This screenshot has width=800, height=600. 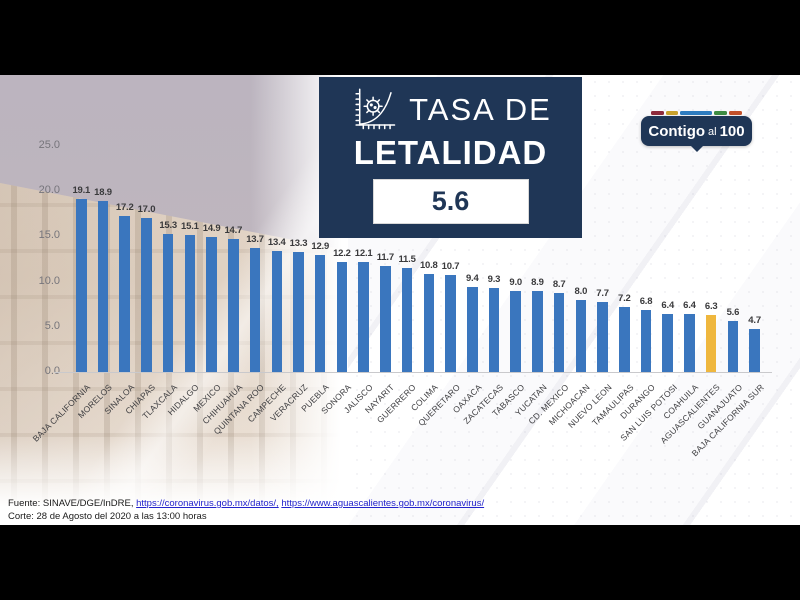 I want to click on bar-value-label: 8.9, so click(x=537, y=283).